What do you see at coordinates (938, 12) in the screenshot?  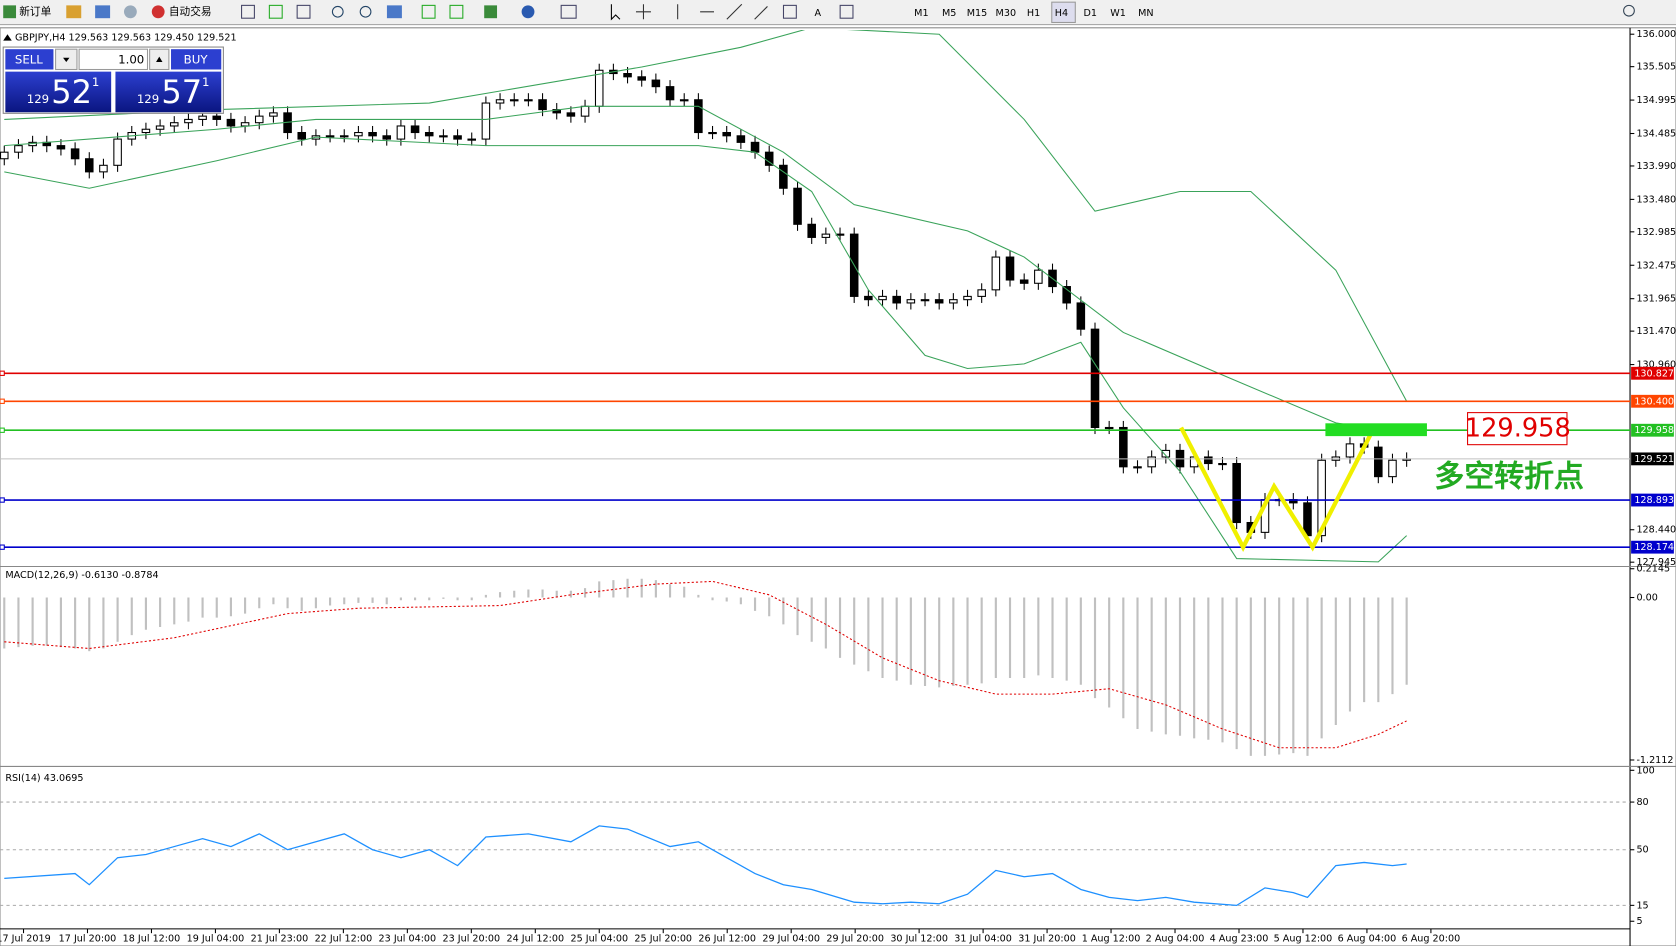 I see `toolbar-icons: A` at bounding box center [938, 12].